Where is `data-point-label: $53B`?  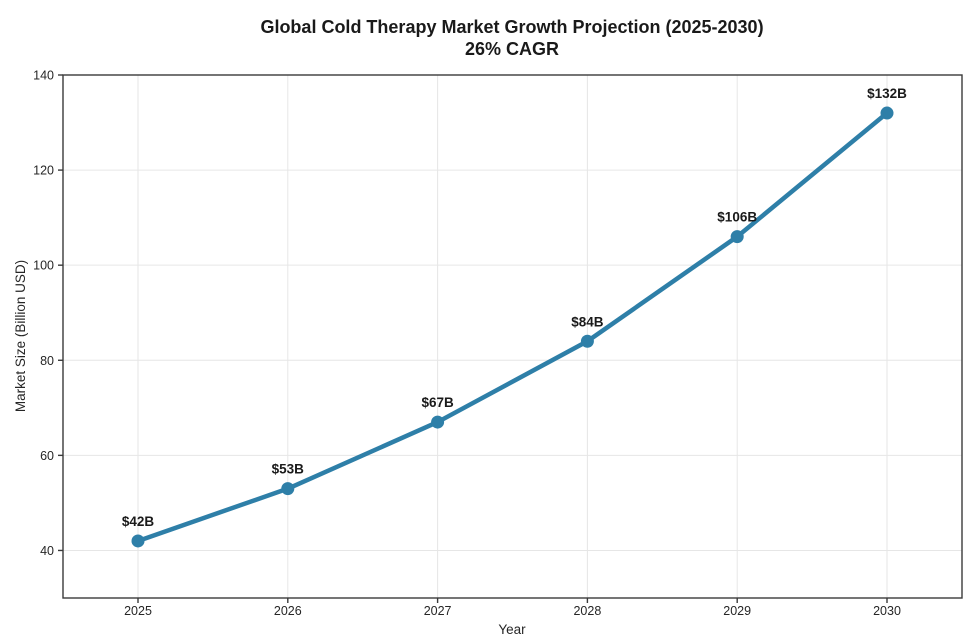 data-point-label: $53B is located at coordinates (288, 469).